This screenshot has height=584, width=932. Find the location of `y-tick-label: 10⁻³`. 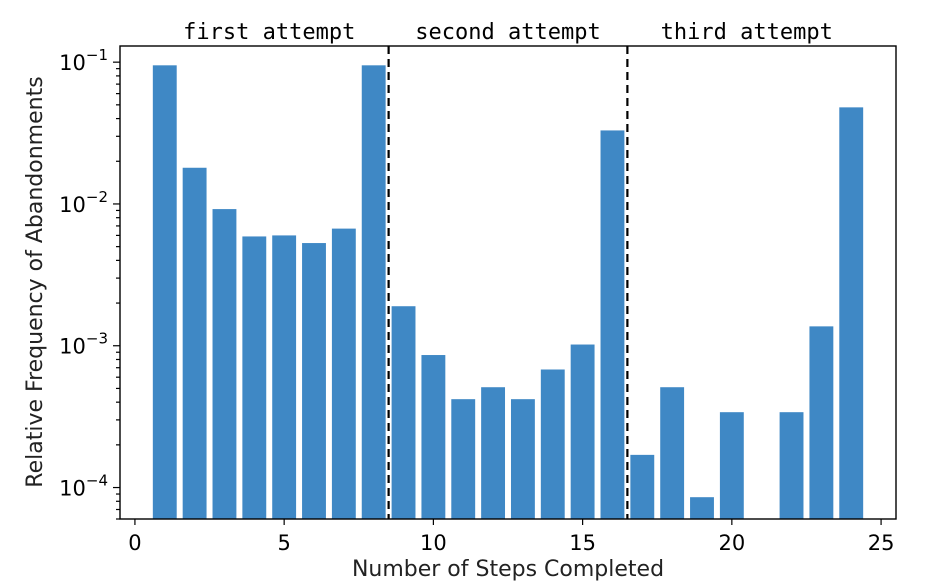

y-tick-label: 10⁻³ is located at coordinates (83, 344).